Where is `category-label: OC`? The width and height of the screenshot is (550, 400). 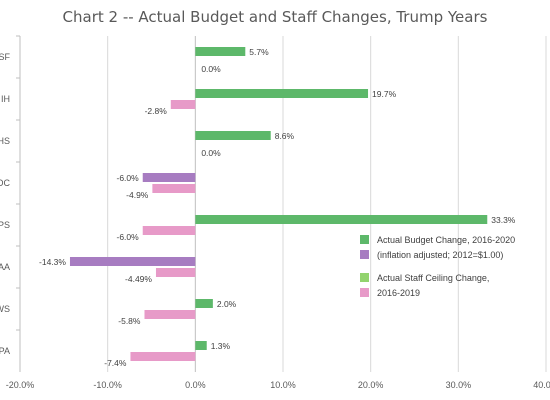
category-label: OC is located at coordinates (5, 183).